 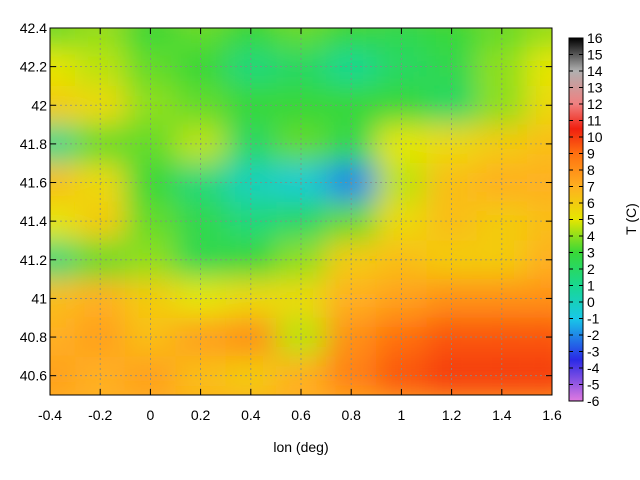 I want to click on colorbar-tick-label: 4, so click(x=591, y=236).